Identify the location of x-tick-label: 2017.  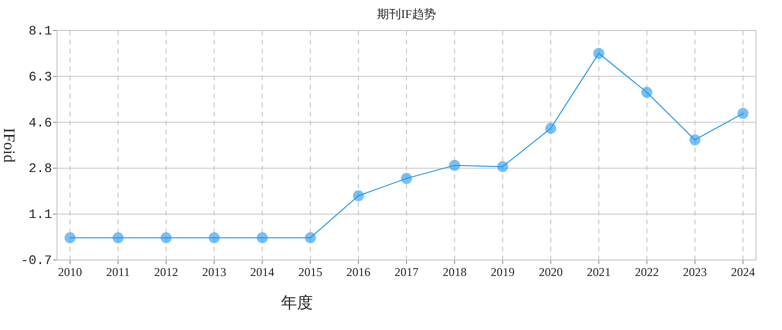
(406, 272).